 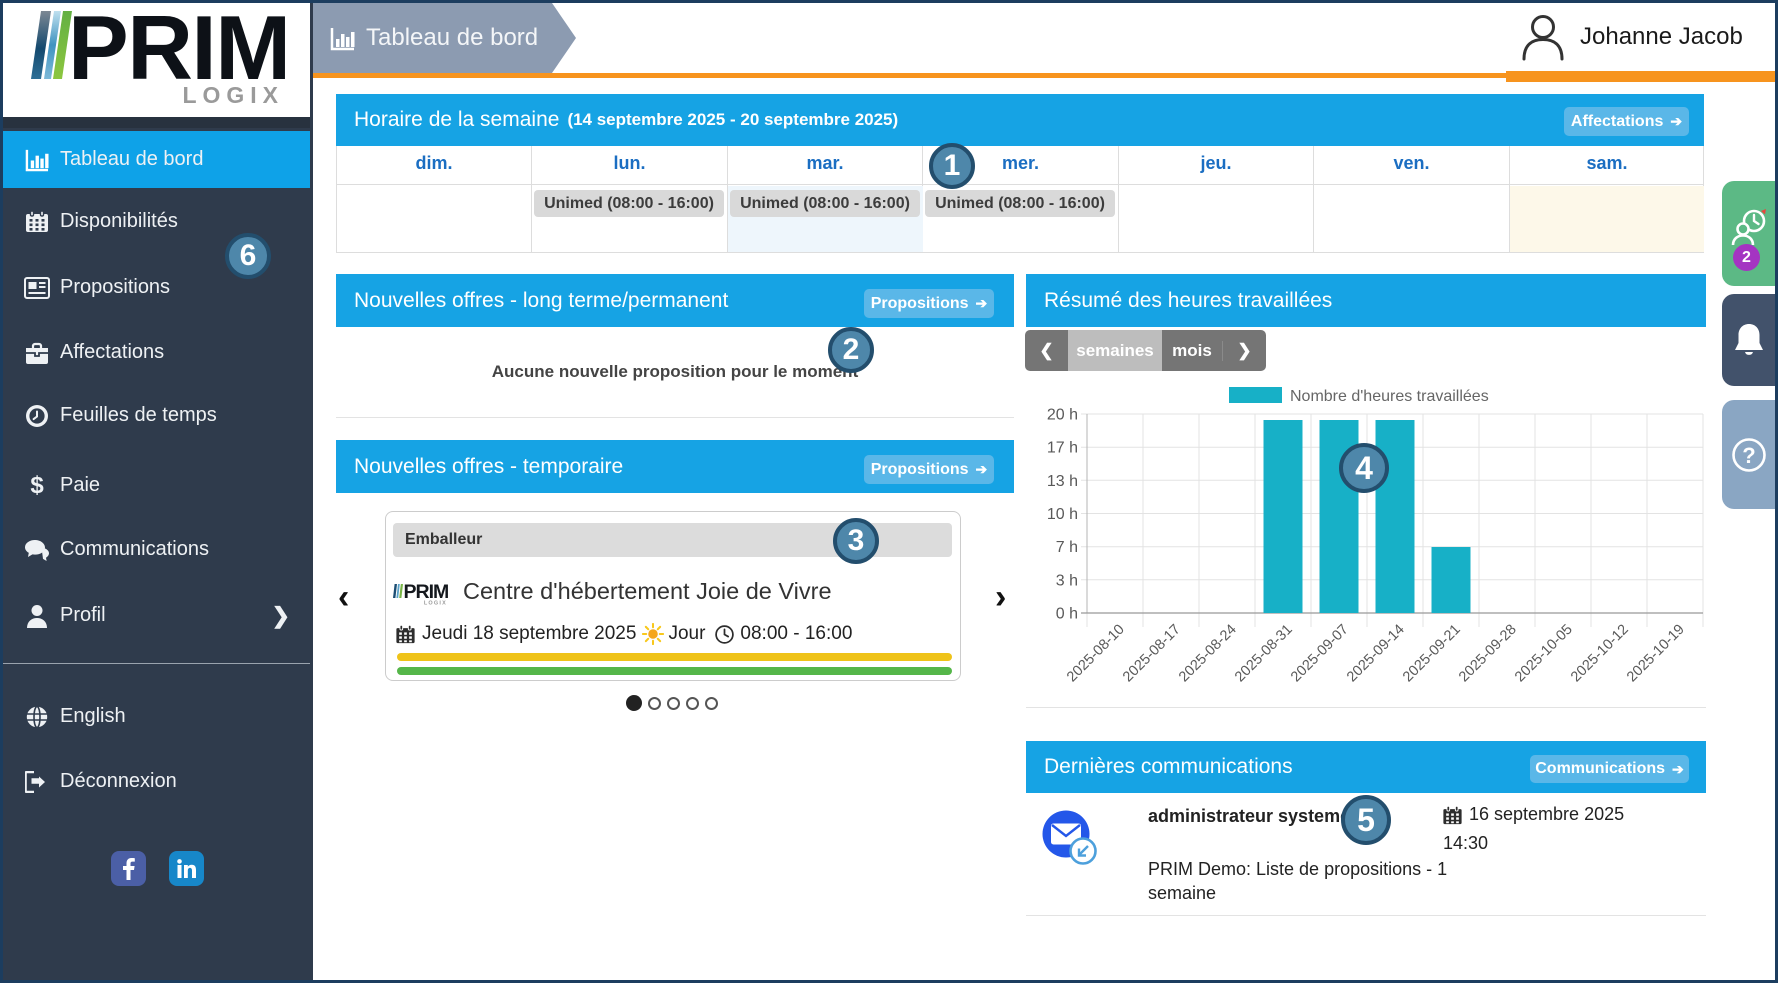 I want to click on svg-text: 0 h, so click(x=1067, y=614).